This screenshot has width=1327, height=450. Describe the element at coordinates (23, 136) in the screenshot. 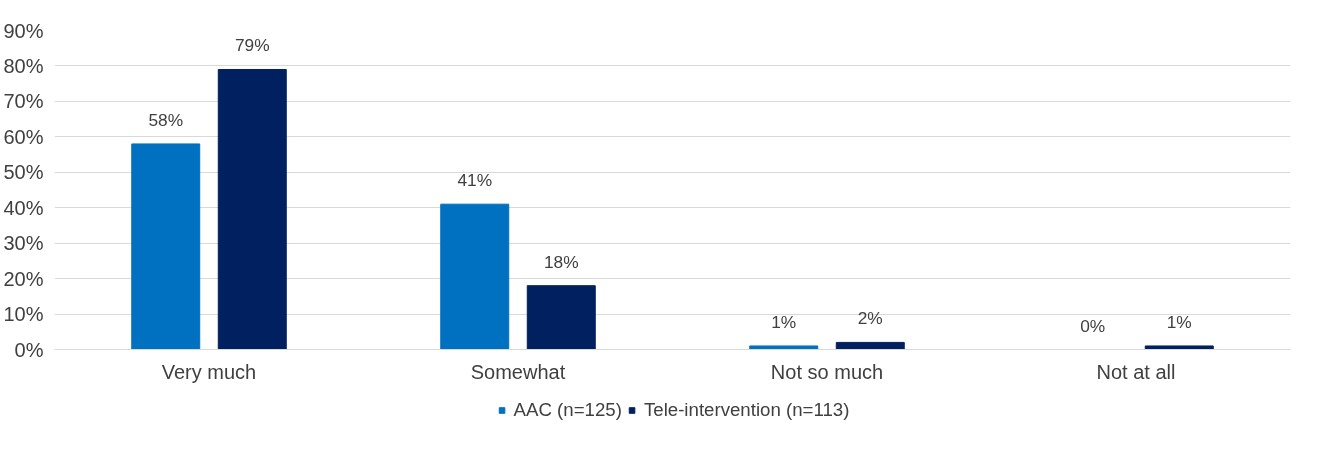

I see `y-tick-label: 60%` at that location.